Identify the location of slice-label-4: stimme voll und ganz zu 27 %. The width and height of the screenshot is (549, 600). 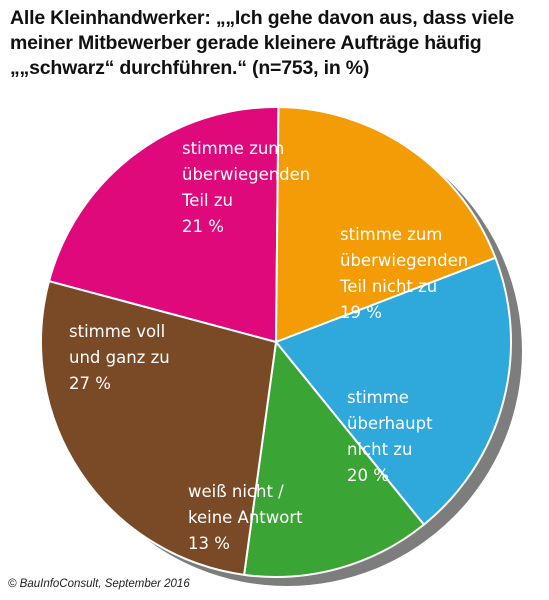
(119, 357).